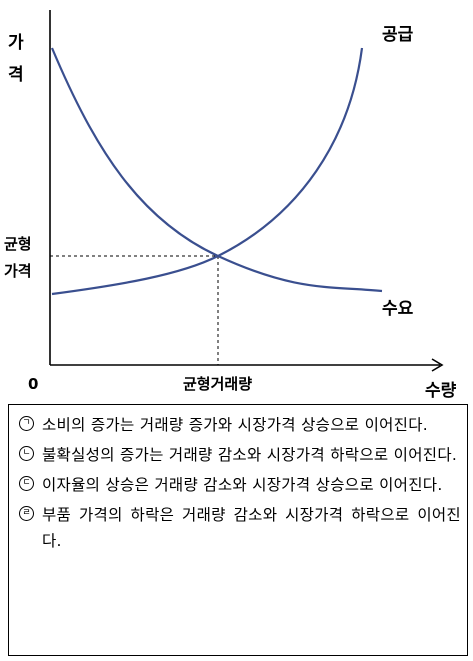 The image size is (473, 661). Describe the element at coordinates (18, 271) in the screenshot. I see `equilibrium-price-label-line-2: 가격` at that location.